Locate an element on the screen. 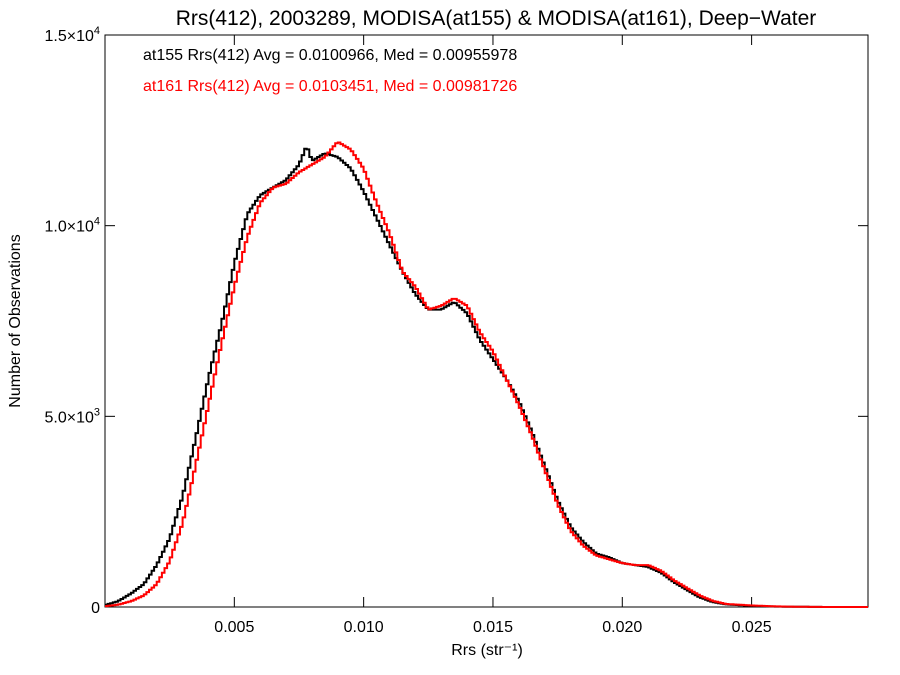  y-tick-exponent: 3 is located at coordinates (97, 412).